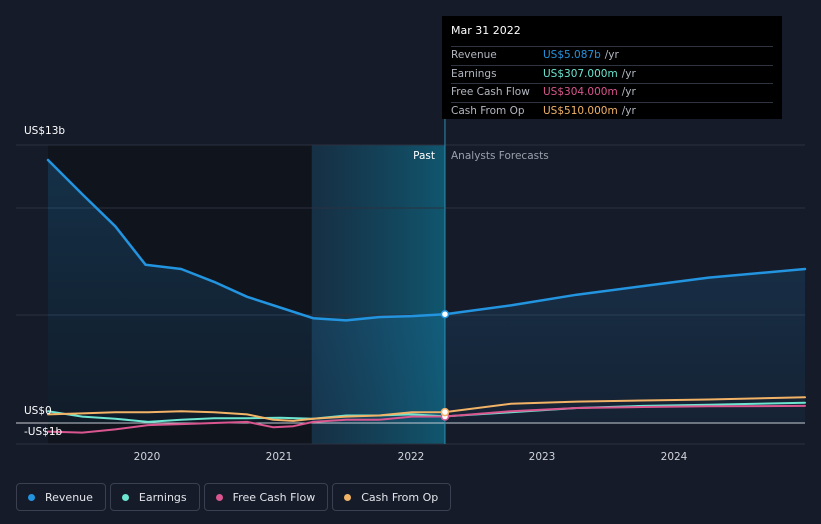  What do you see at coordinates (572, 55) in the screenshot?
I see `tooltip-value: US$5.087b` at bounding box center [572, 55].